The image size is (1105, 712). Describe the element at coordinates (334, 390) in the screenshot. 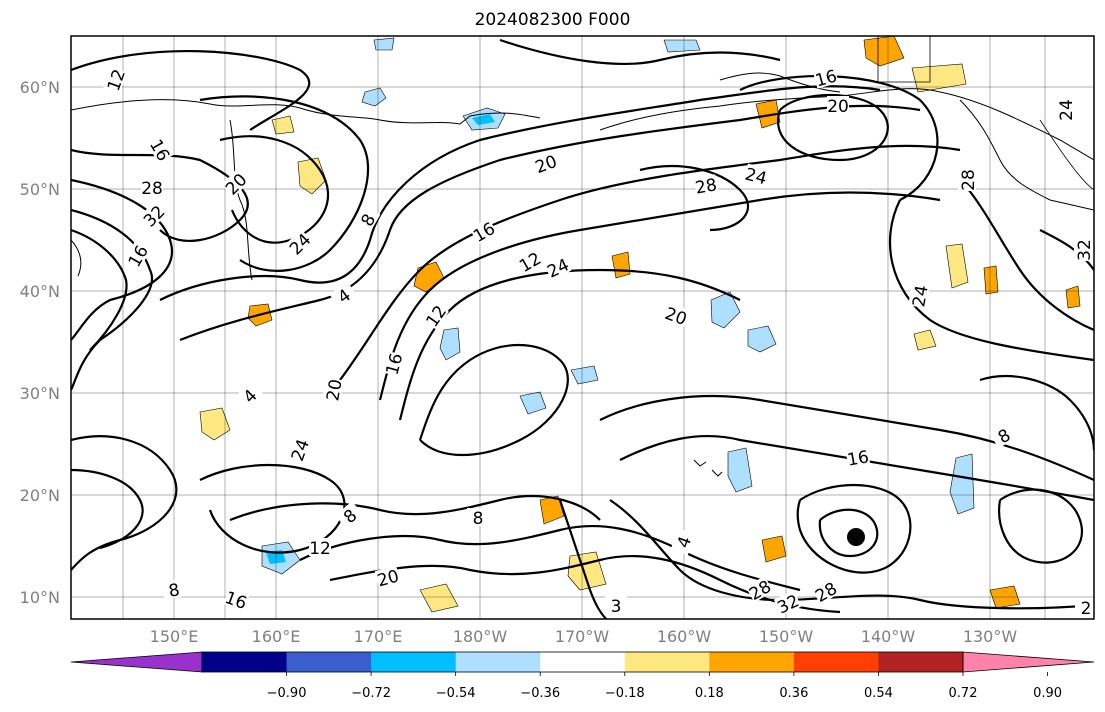

I see `contour-label: 20` at that location.